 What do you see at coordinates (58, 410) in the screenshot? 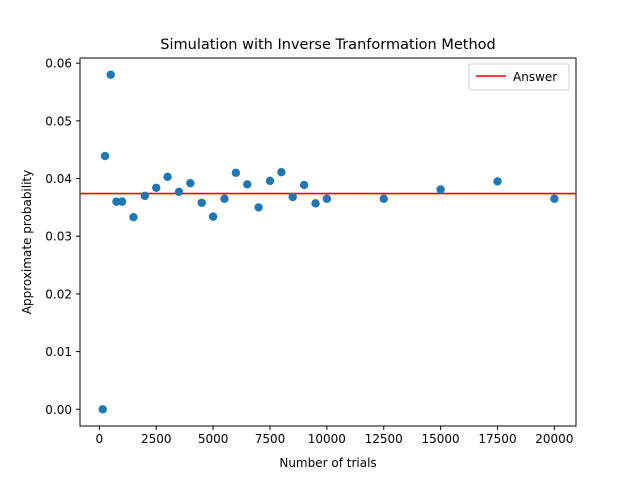
I see `y-tick-label: 0.00` at bounding box center [58, 410].